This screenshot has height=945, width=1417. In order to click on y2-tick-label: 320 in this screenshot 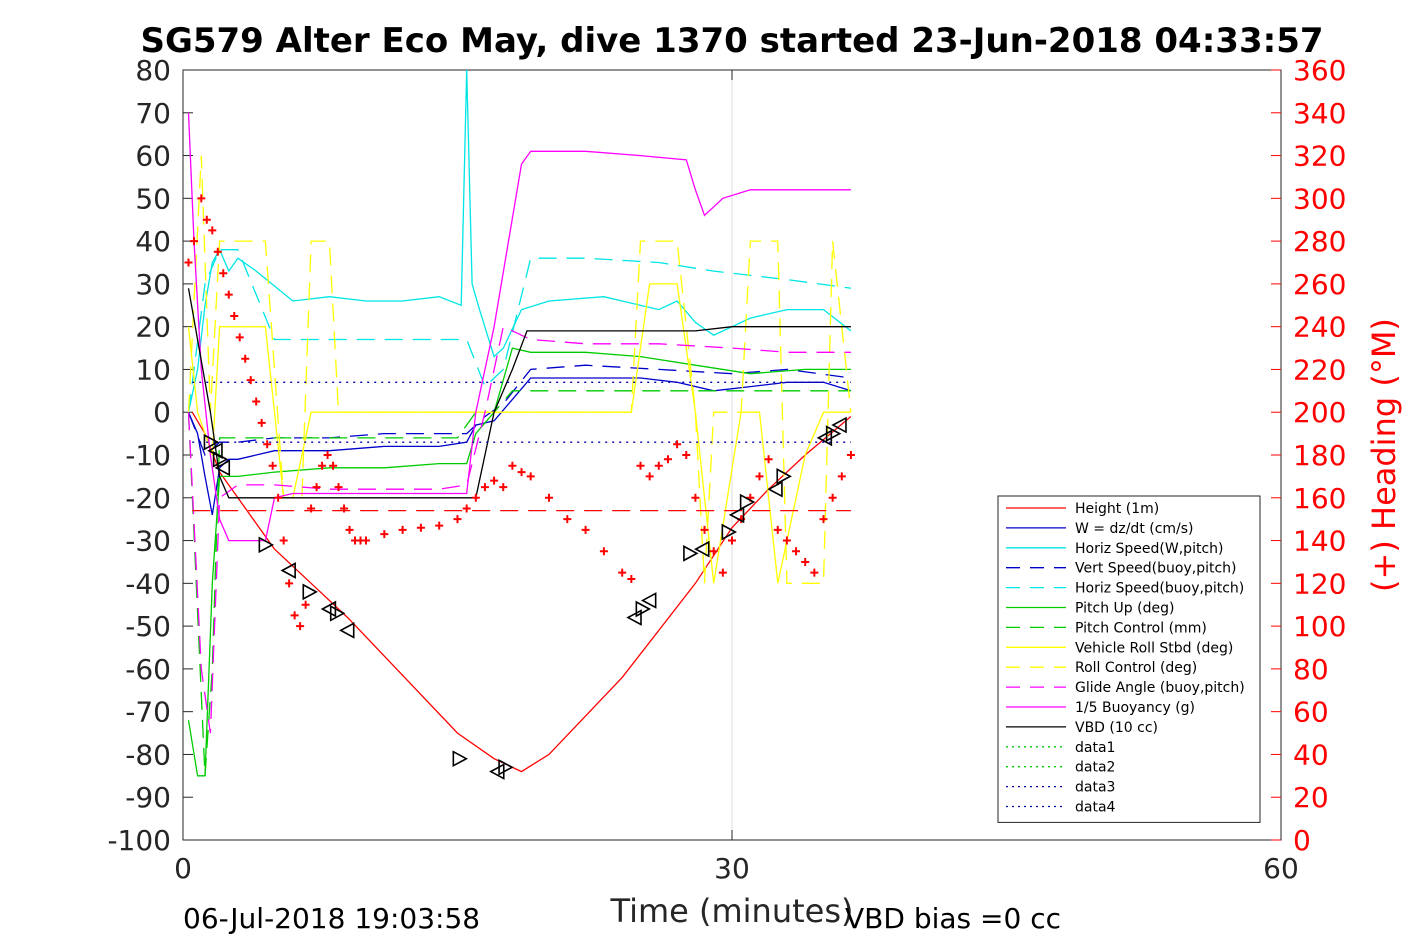, I will do `click(1319, 156)`.